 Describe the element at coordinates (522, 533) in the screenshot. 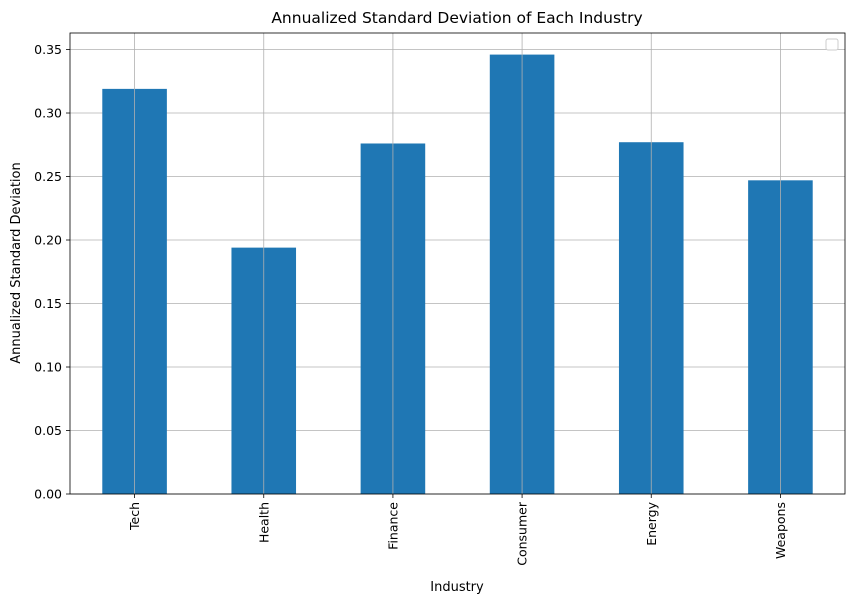

I see `x-tick-label: Consumer` at that location.